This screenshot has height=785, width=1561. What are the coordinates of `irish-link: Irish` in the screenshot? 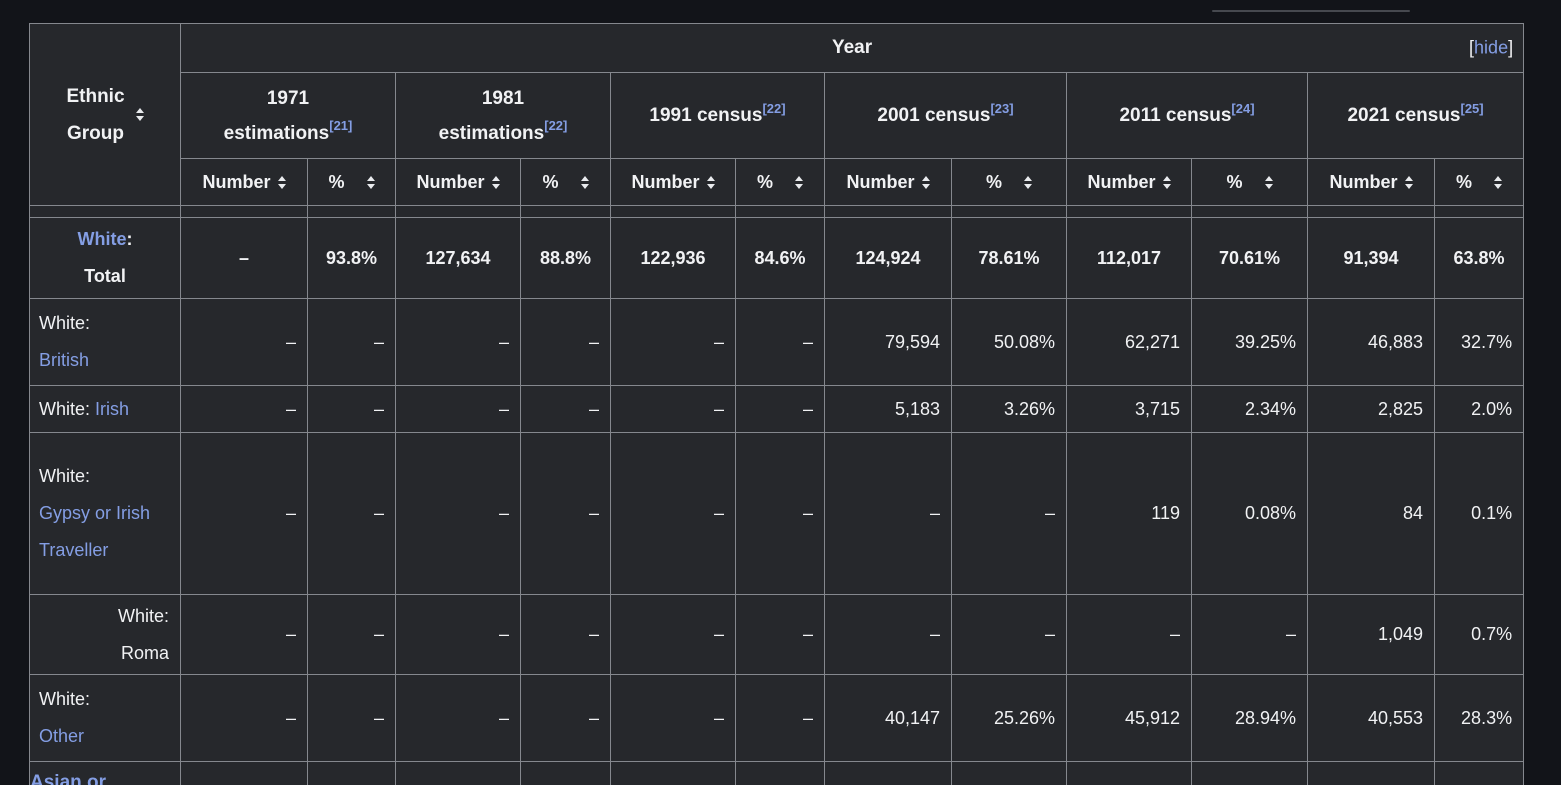 It's located at (112, 408).